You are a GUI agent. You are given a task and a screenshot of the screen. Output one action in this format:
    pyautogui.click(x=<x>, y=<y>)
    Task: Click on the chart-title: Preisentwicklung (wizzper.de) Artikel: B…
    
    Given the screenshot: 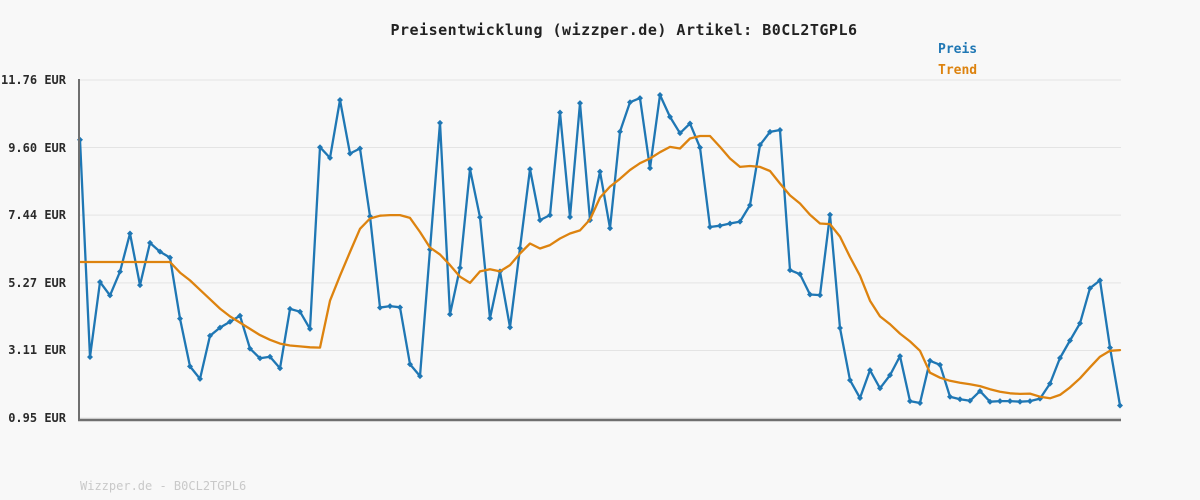 What is the action you would take?
    pyautogui.click(x=624, y=30)
    